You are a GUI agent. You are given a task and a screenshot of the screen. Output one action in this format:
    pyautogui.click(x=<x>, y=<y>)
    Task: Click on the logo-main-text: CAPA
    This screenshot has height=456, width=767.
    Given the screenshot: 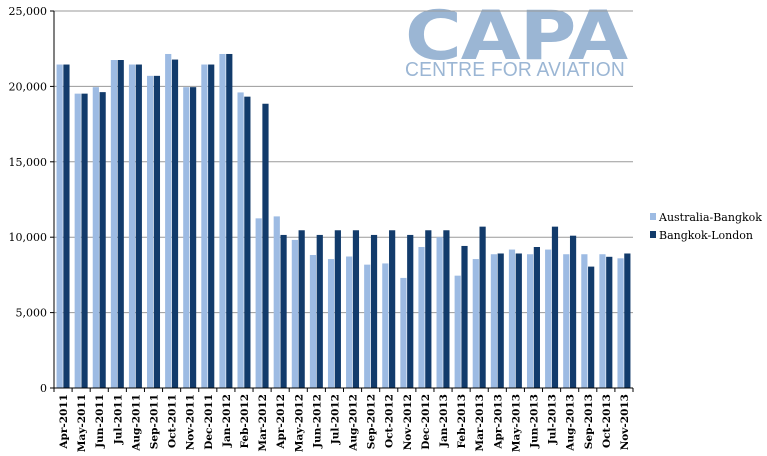 What is the action you would take?
    pyautogui.click(x=517, y=38)
    